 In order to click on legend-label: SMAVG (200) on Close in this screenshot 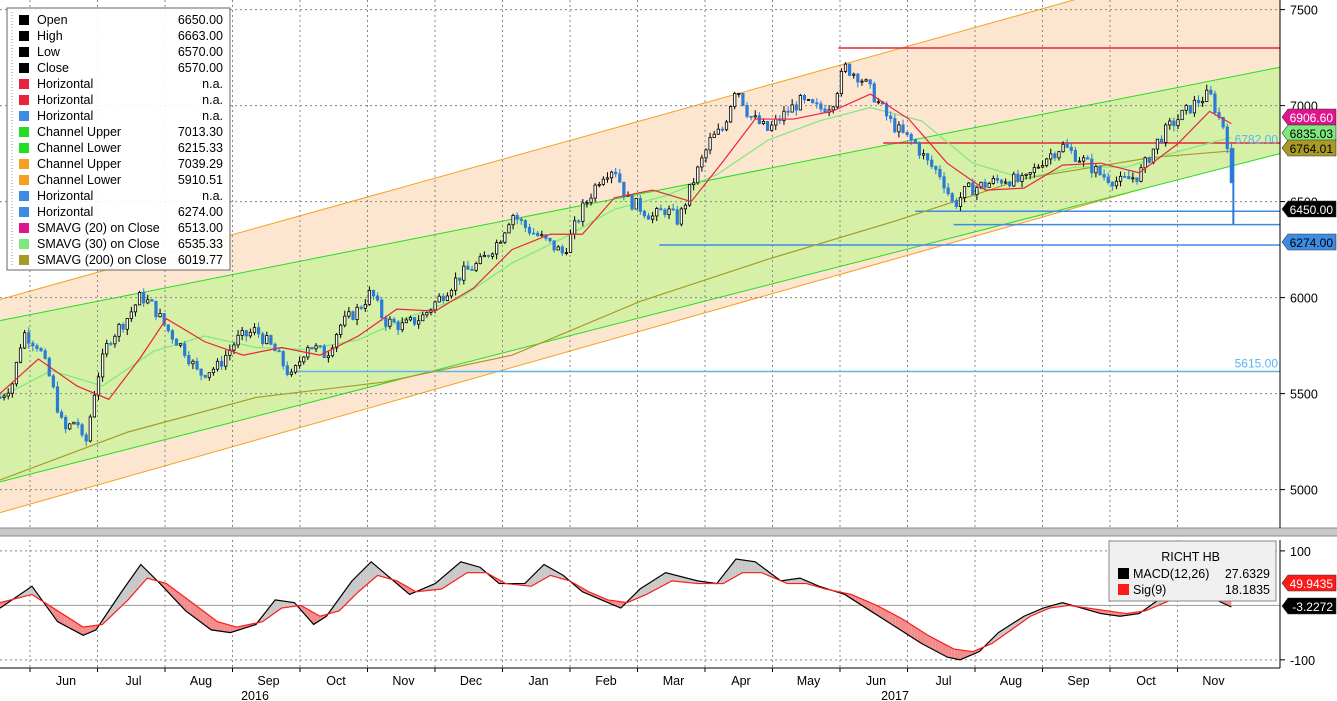, I will do `click(102, 260)`.